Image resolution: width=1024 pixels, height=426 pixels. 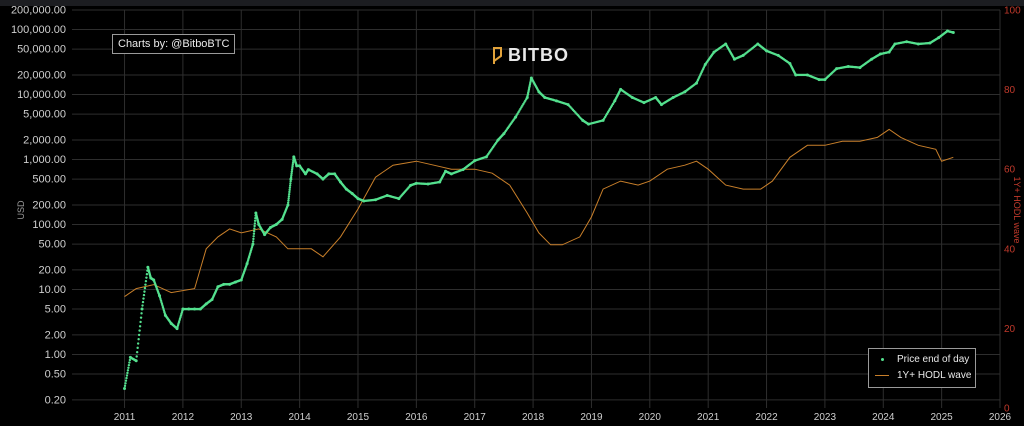 I want to click on x-tick-label: 2018, so click(x=533, y=417).